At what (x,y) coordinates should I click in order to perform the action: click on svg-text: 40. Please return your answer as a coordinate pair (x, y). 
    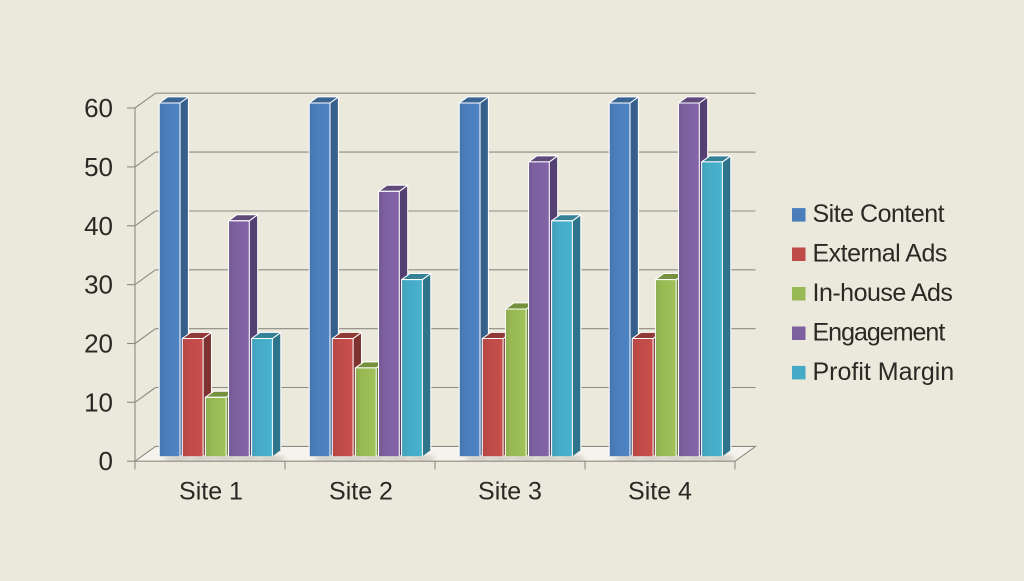
    Looking at the image, I should click on (98, 226).